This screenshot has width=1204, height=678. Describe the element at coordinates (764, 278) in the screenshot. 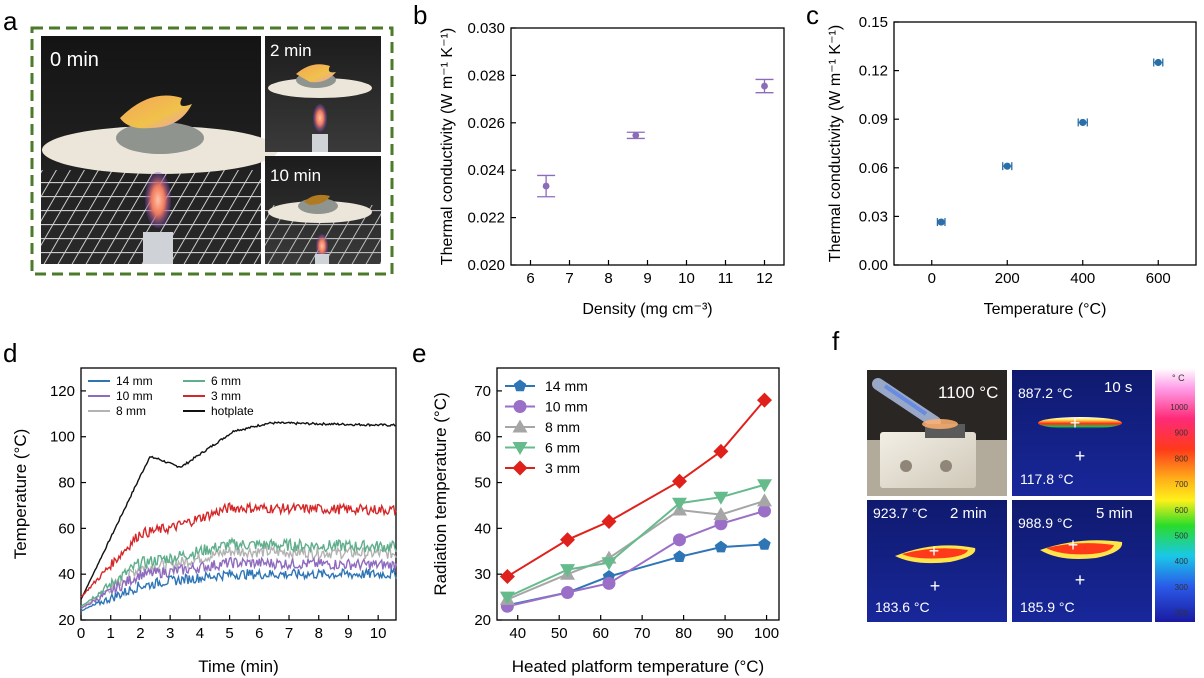

I see `x-tick-label: 12` at that location.